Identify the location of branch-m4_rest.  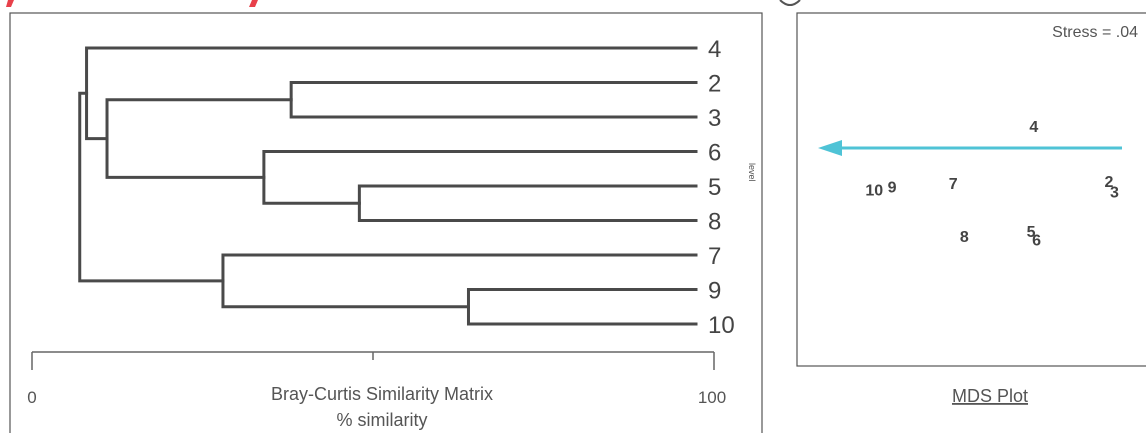
(391, 93).